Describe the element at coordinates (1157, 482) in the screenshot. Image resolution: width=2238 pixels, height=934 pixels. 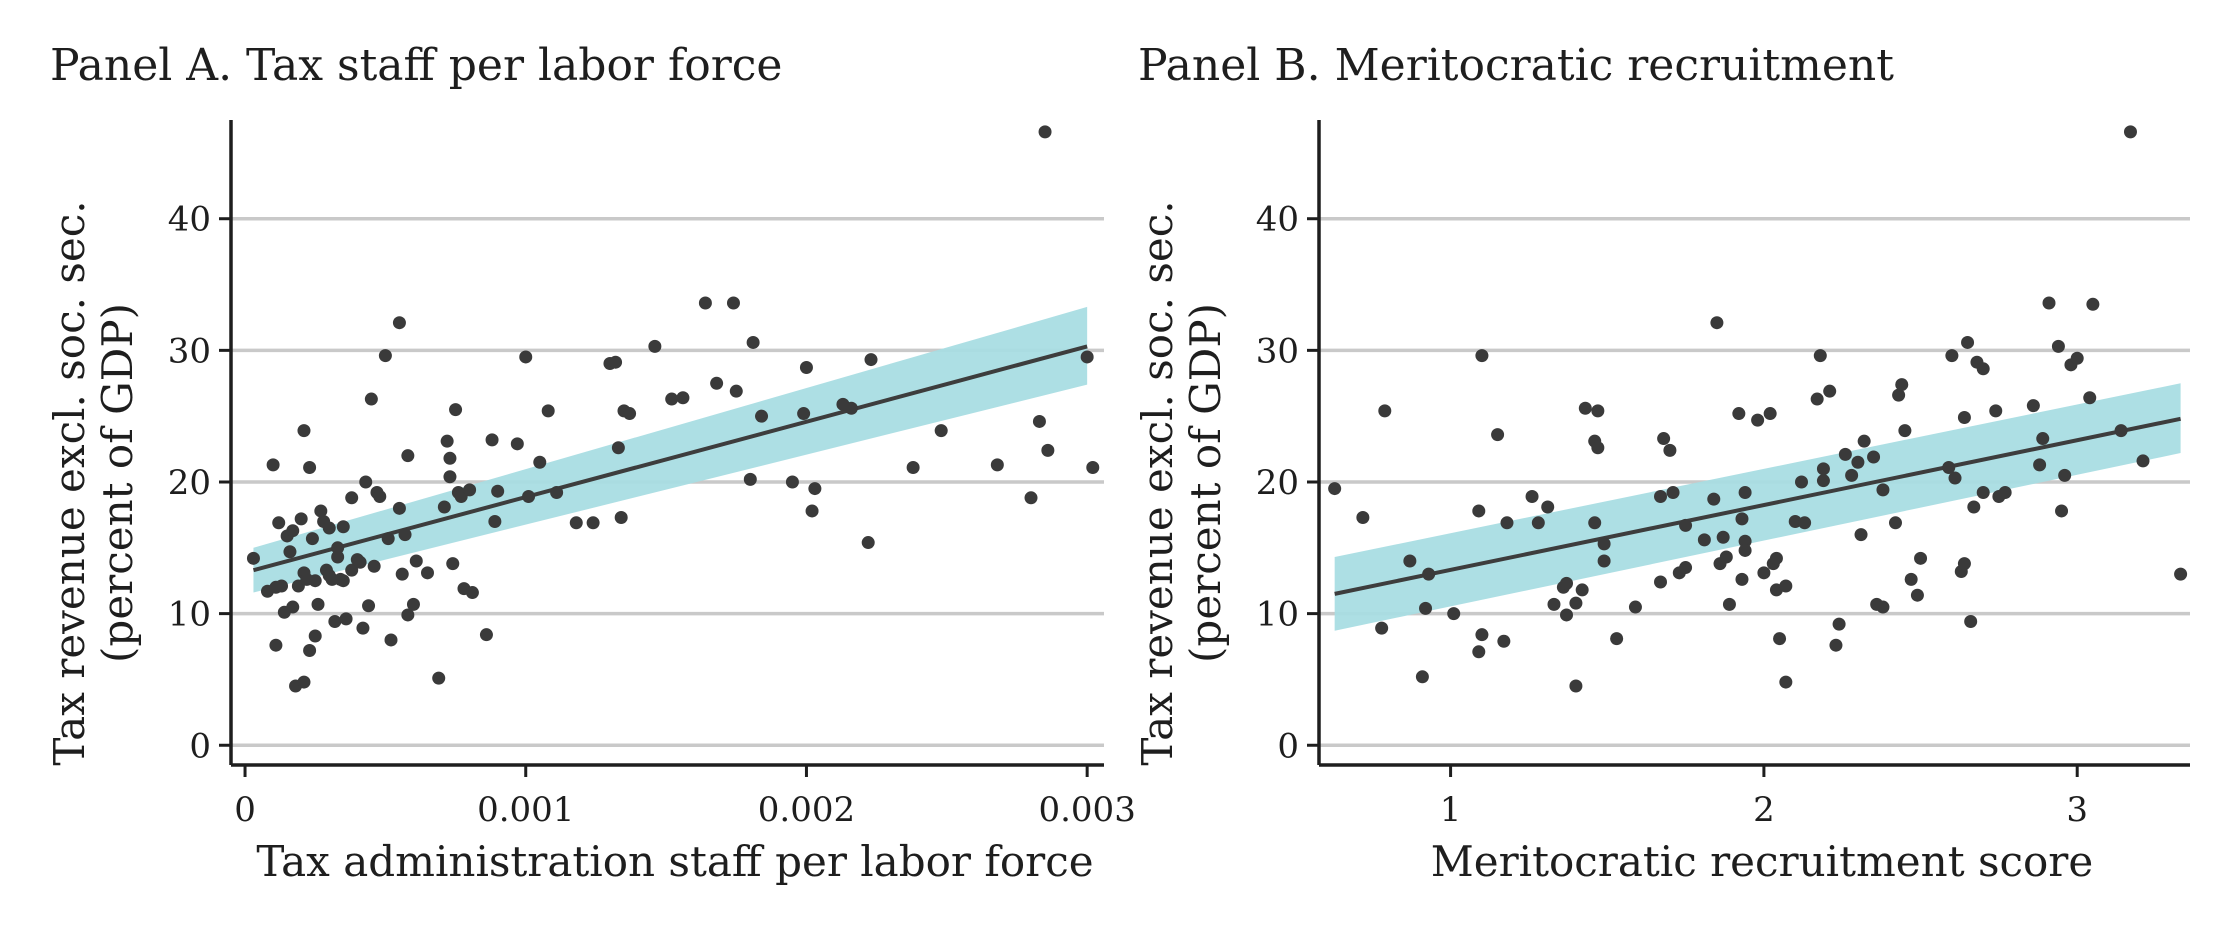
I see `panel-b-y-axis-label-line-1: Tax revenue excl. soc. sec.` at that location.